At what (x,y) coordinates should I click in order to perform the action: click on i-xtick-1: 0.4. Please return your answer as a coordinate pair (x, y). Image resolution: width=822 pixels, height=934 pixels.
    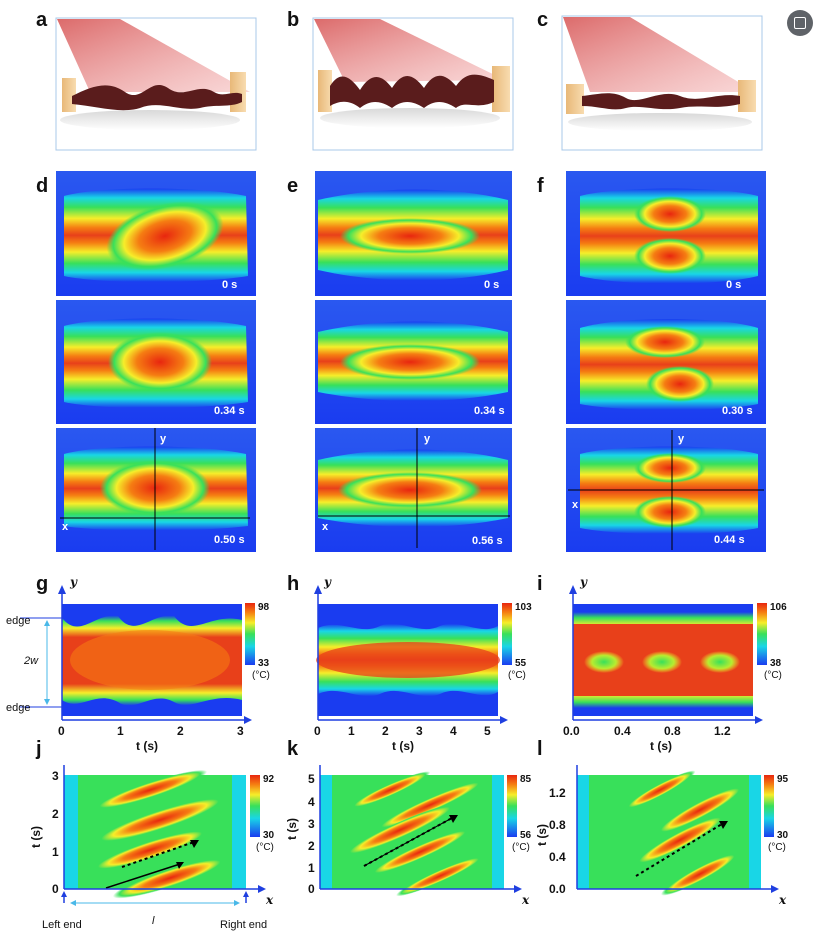
    Looking at the image, I should click on (622, 731).